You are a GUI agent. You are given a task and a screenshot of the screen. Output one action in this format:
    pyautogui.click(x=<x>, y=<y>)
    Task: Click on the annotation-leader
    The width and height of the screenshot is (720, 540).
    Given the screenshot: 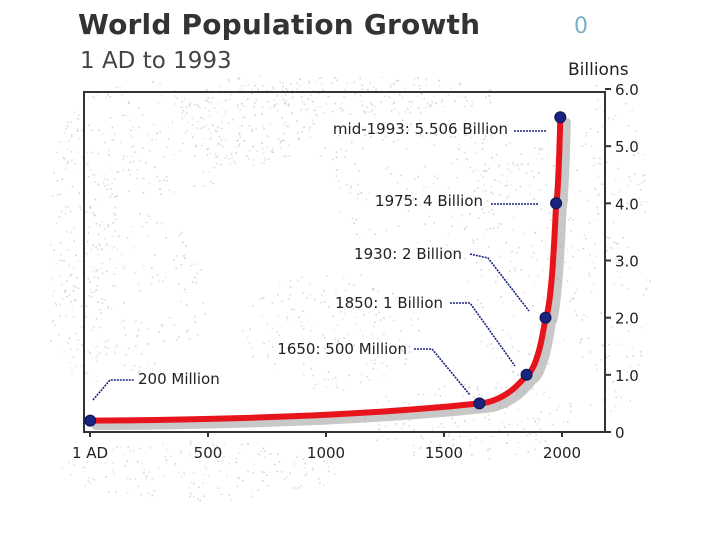 What is the action you would take?
    pyautogui.click(x=483, y=334)
    